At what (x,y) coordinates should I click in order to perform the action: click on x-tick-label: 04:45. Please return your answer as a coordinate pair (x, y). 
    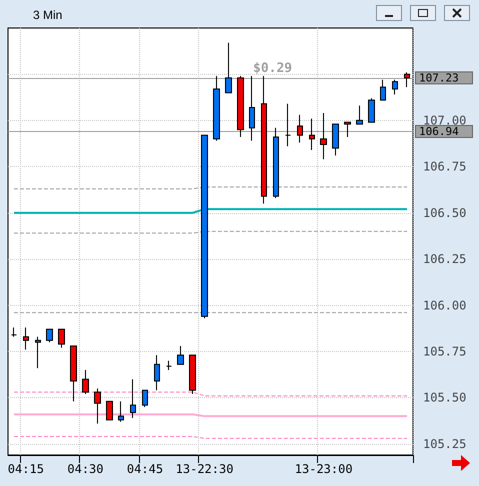
    Looking at the image, I should click on (145, 469).